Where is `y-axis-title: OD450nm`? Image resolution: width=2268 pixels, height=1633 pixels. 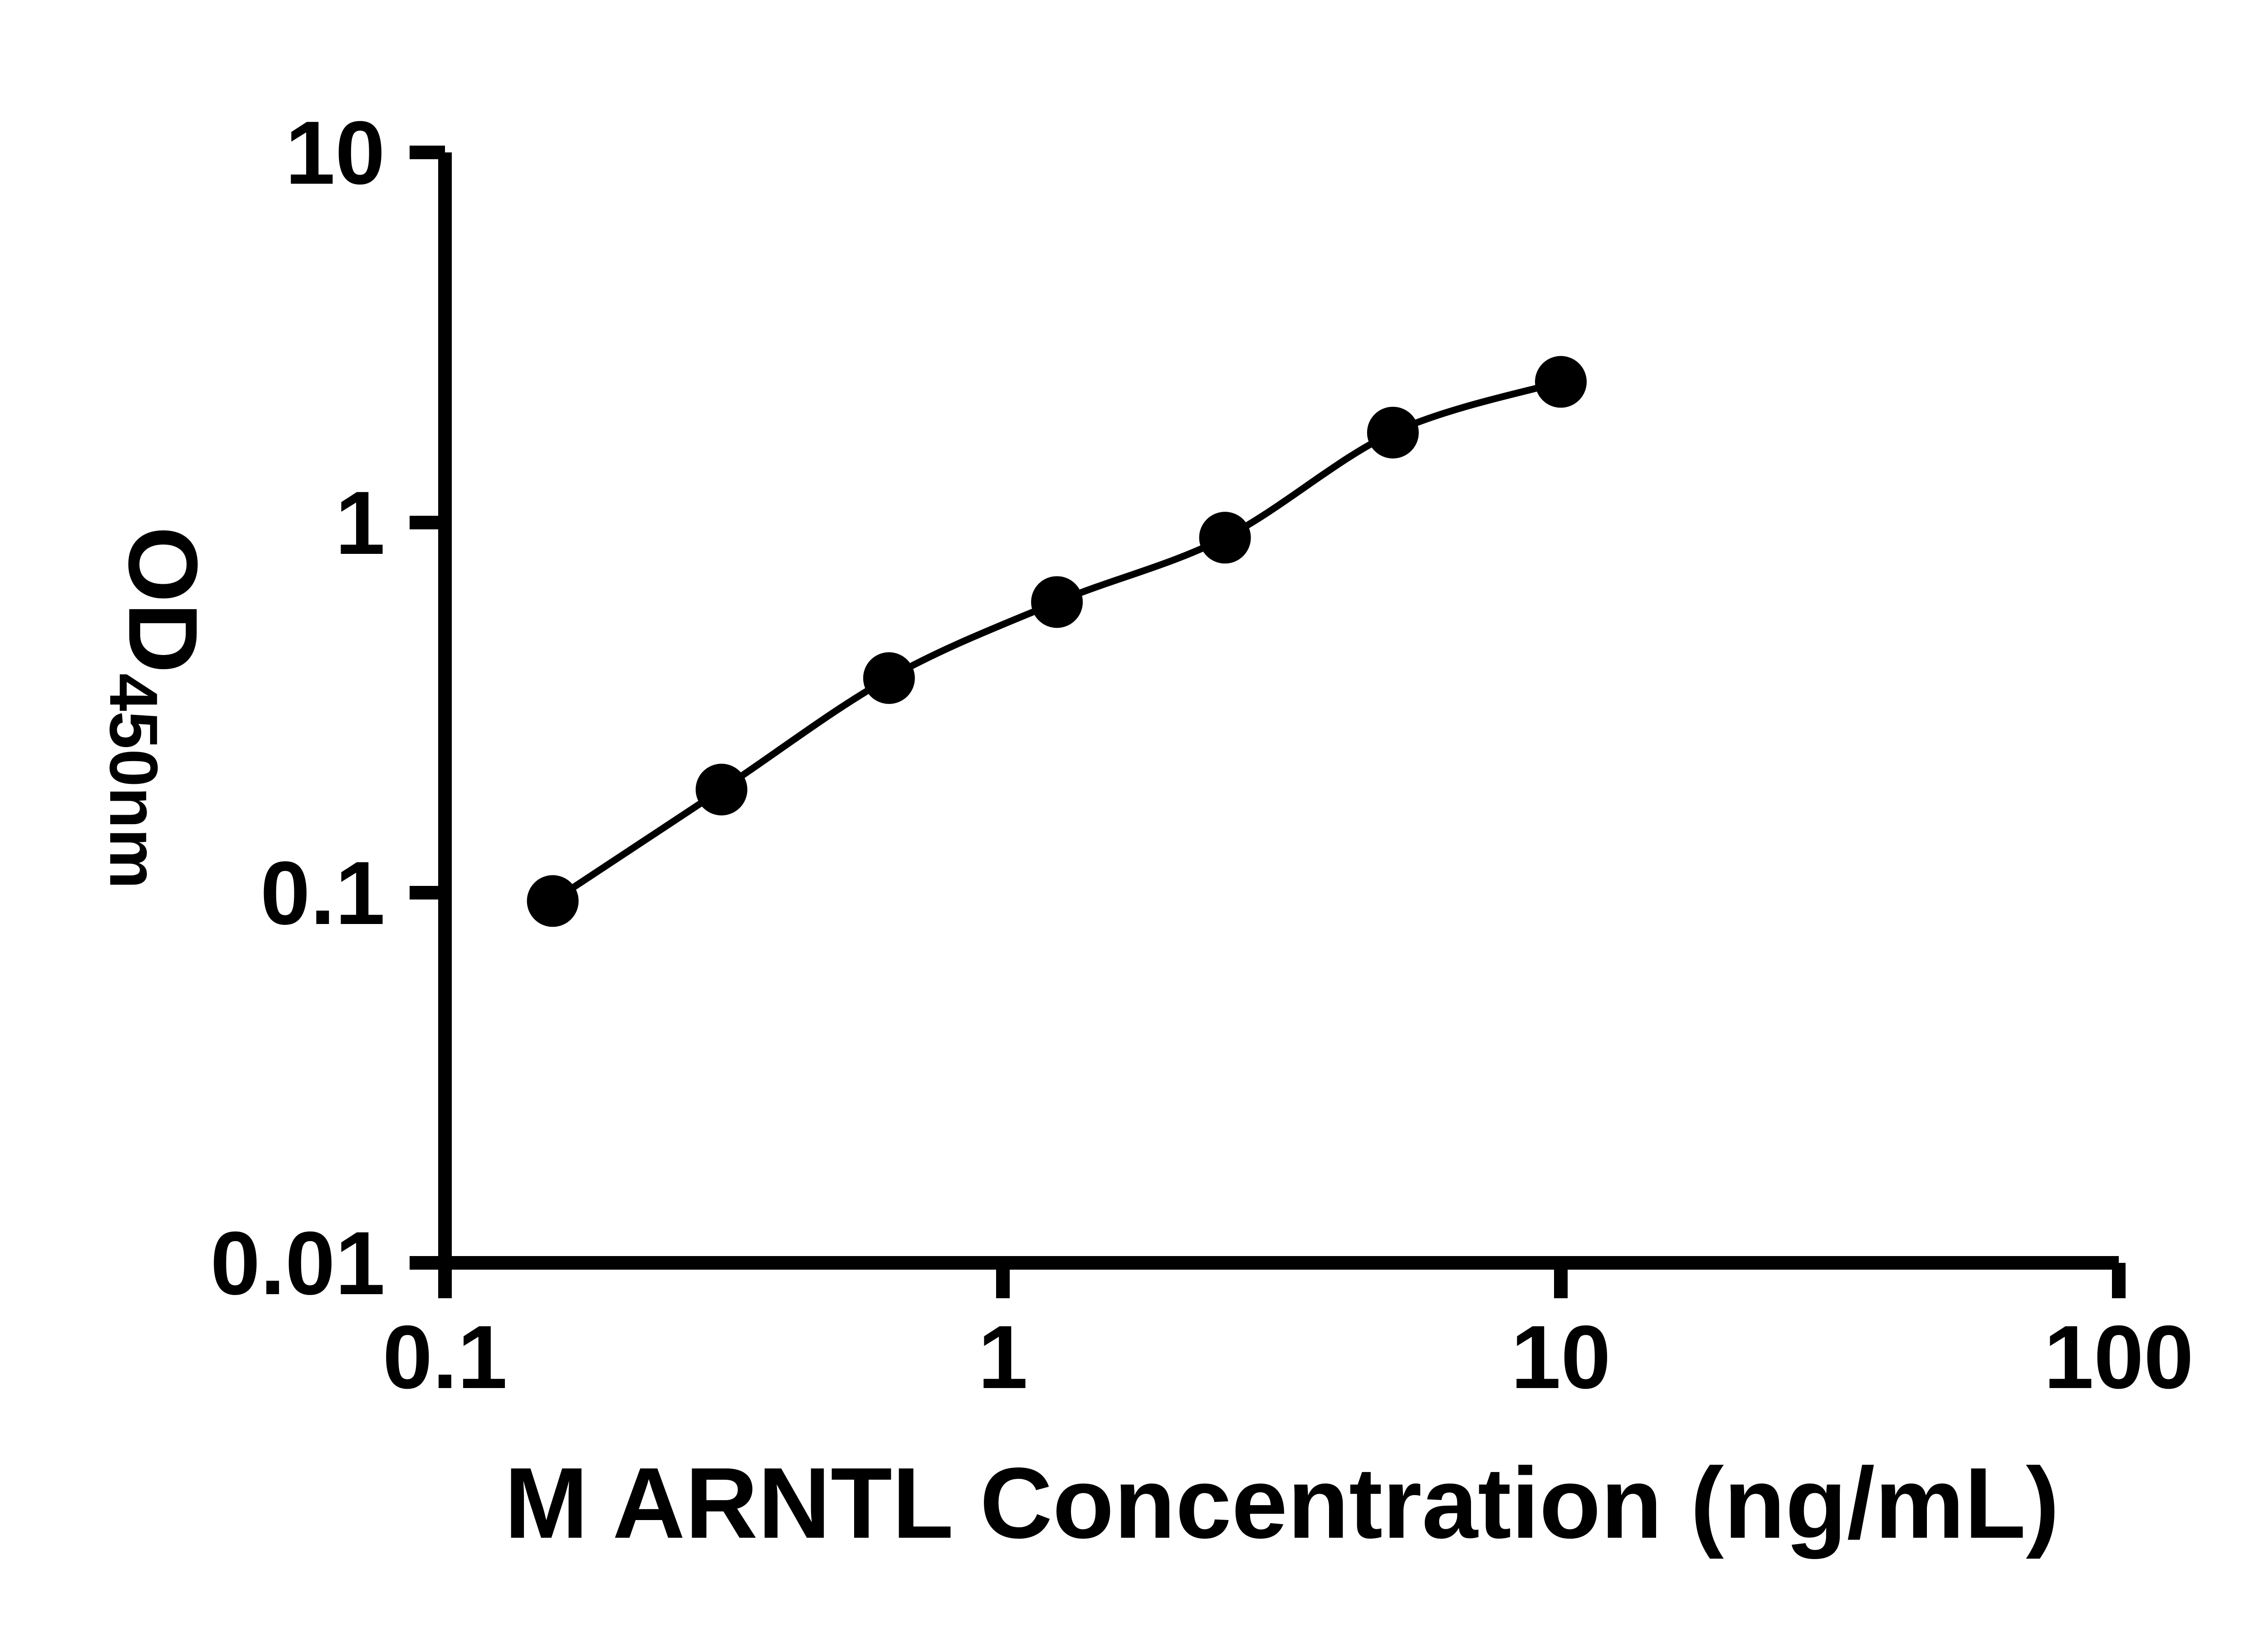
y-axis-title: OD450nm is located at coordinates (157, 707).